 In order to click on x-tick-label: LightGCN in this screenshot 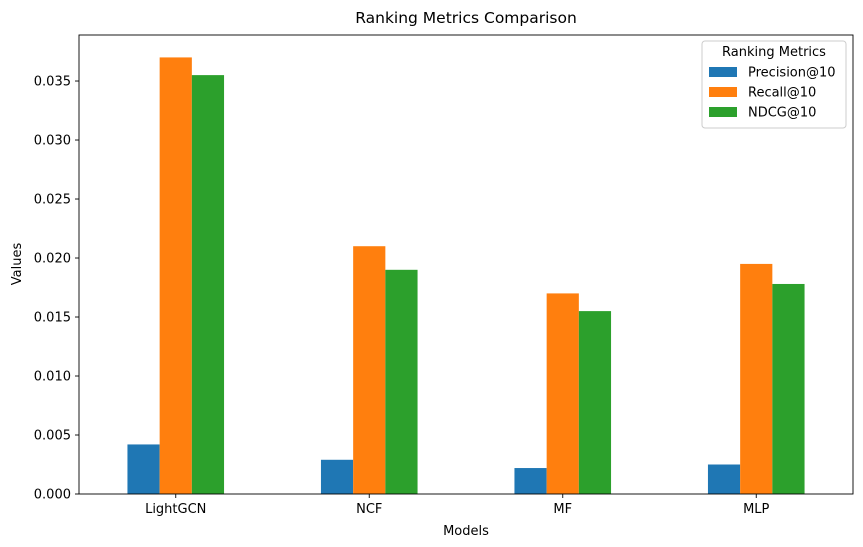, I will do `click(175, 509)`.